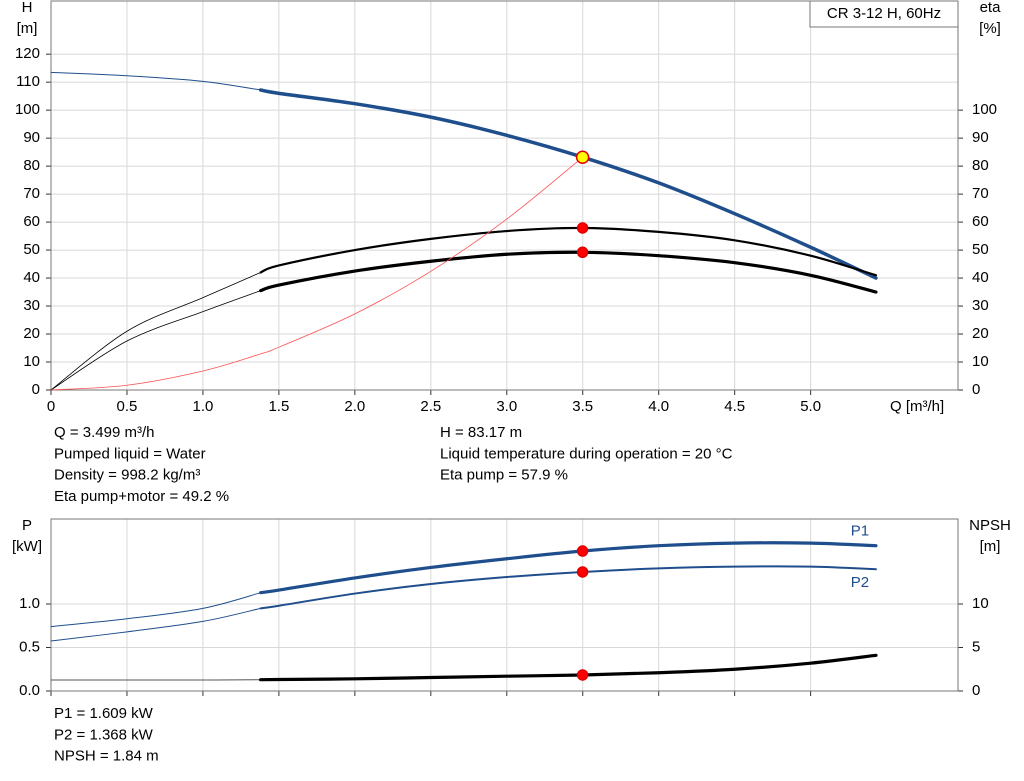 The height and width of the screenshot is (781, 1024). Describe the element at coordinates (976, 646) in the screenshot. I see `y2-tick-label: 5` at that location.